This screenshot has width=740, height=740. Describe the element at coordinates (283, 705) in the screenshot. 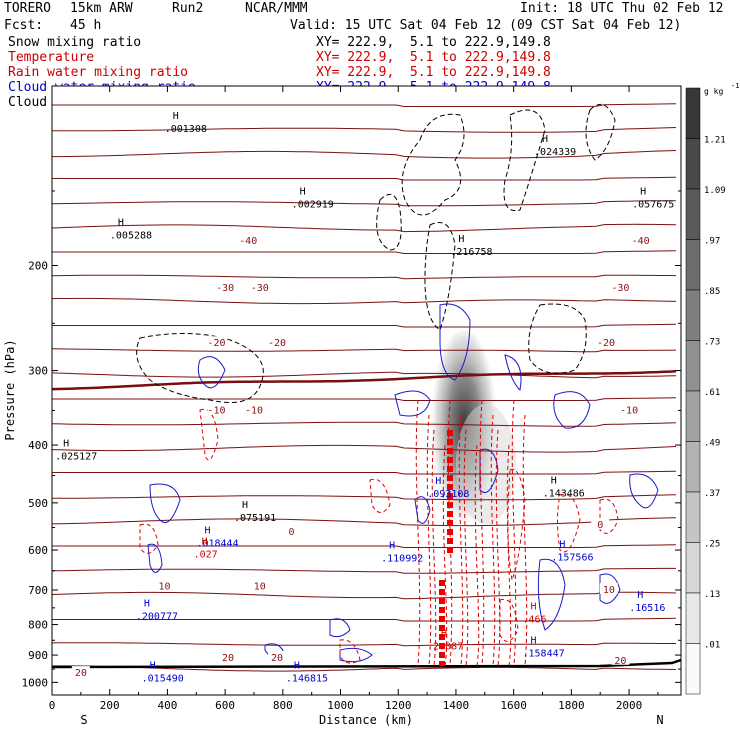

I see `x-tick-label: 800` at that location.